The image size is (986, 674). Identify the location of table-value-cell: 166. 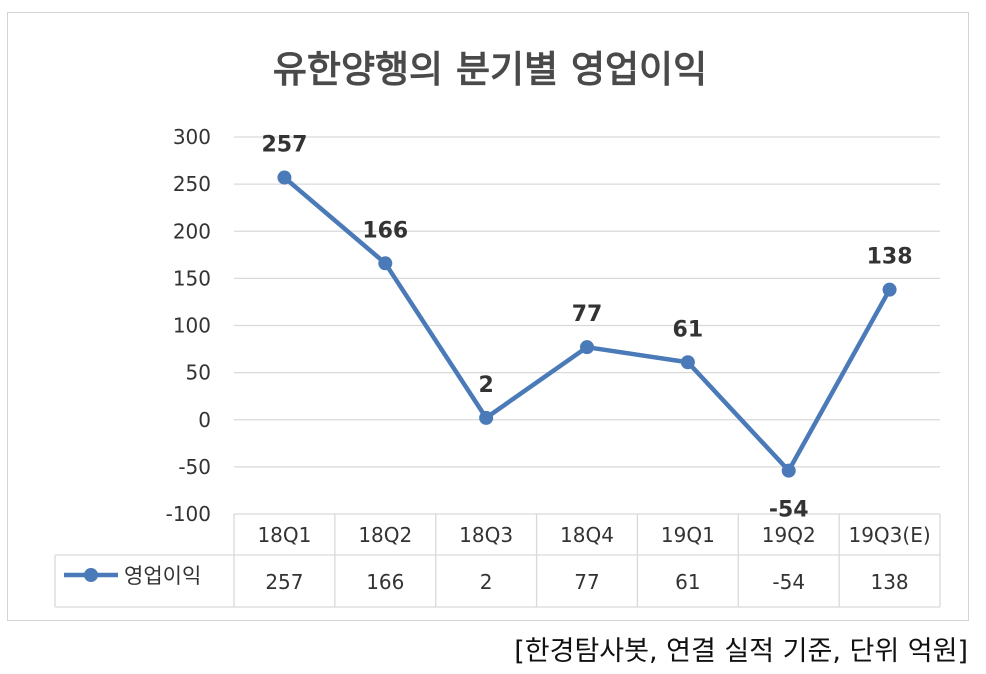
(385, 582).